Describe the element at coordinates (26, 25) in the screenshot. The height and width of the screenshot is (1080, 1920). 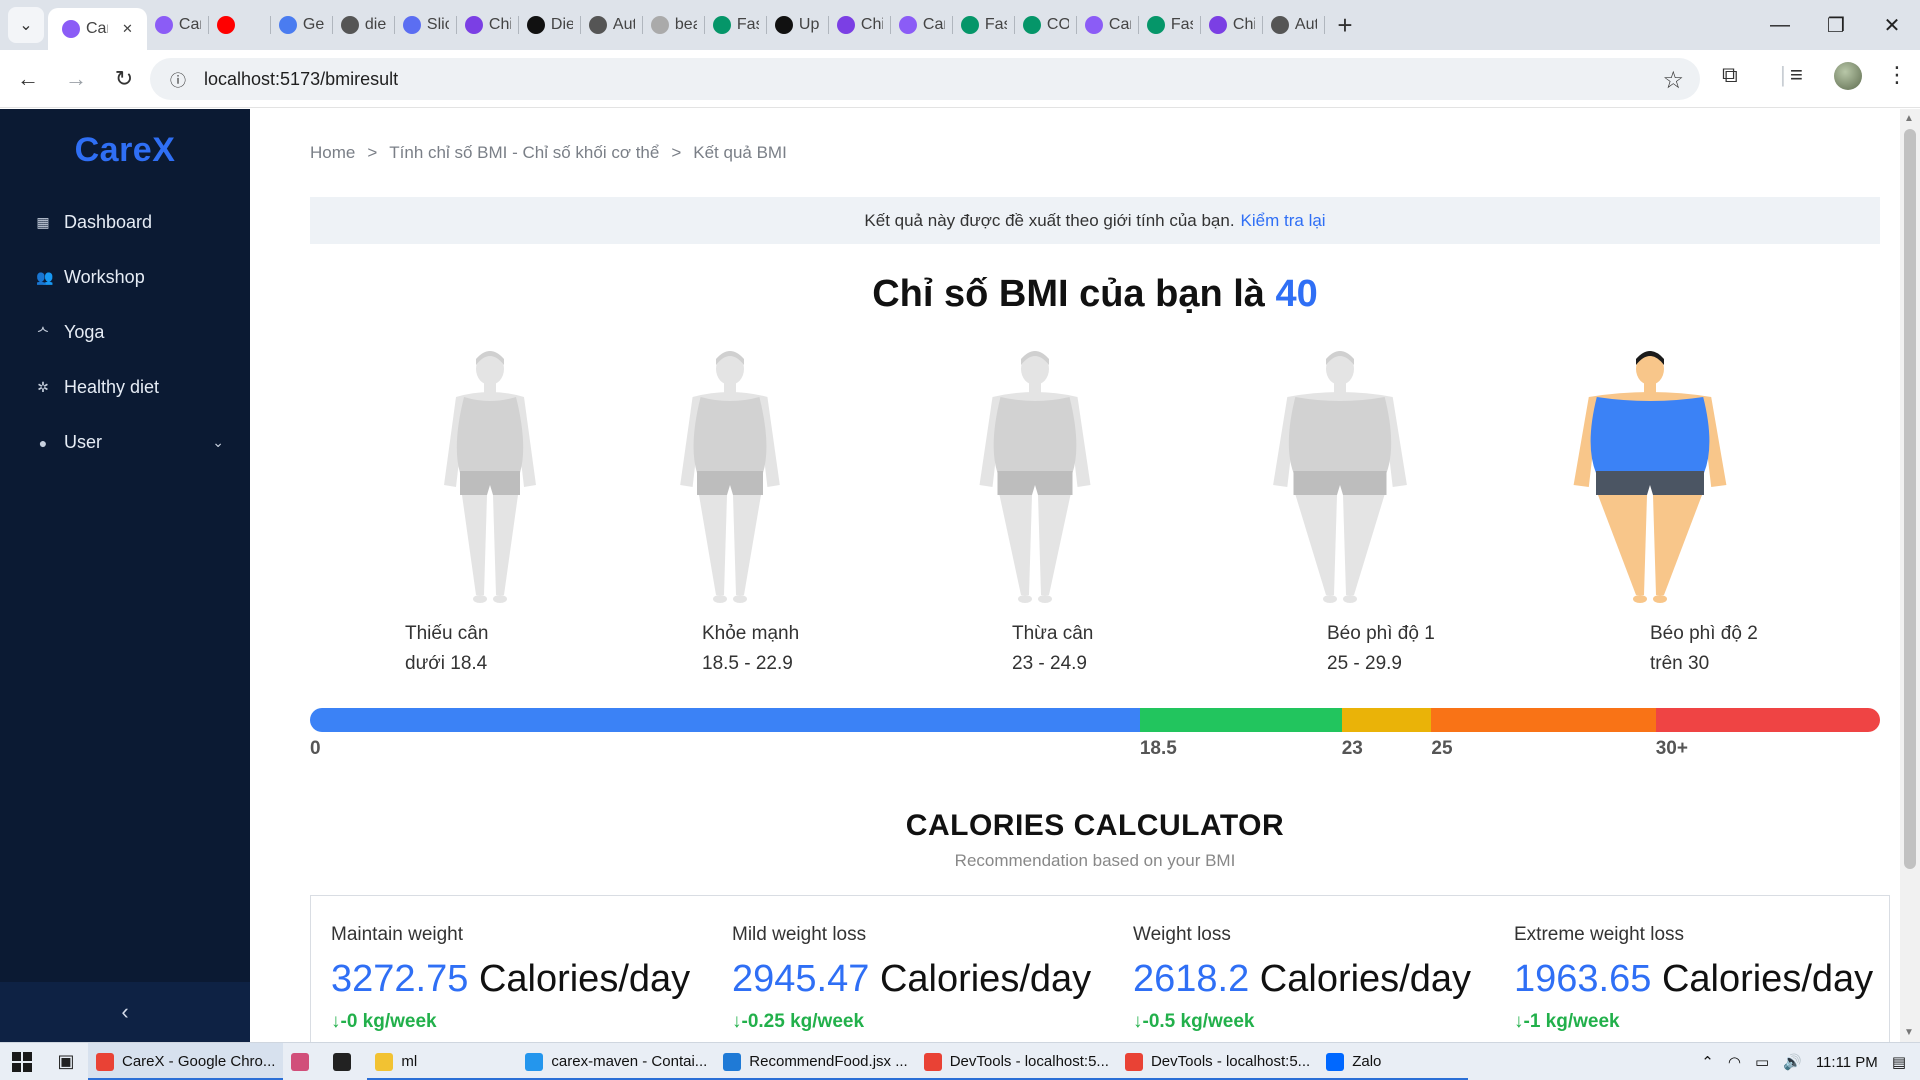
I see `tab-search-button: ⌄` at that location.